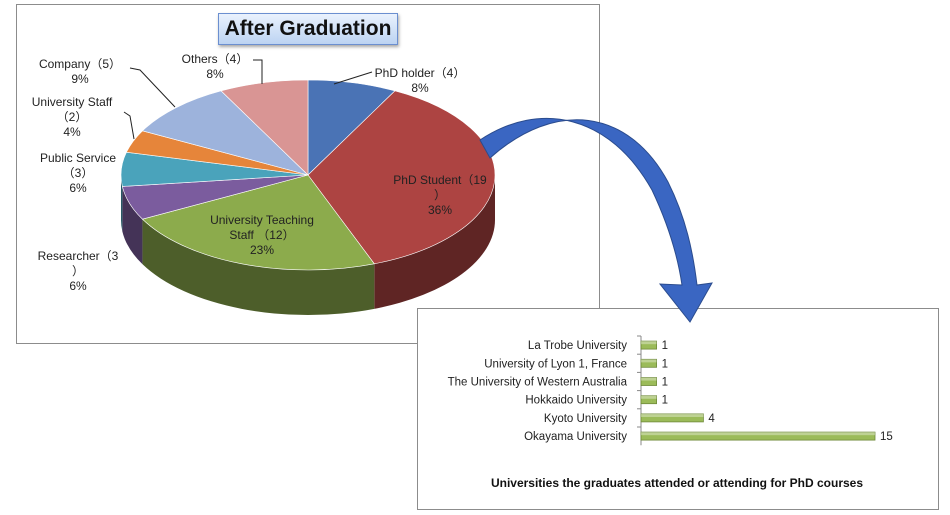  What do you see at coordinates (434, 242) in the screenshot?
I see `pie-side-phd_student` at bounding box center [434, 242].